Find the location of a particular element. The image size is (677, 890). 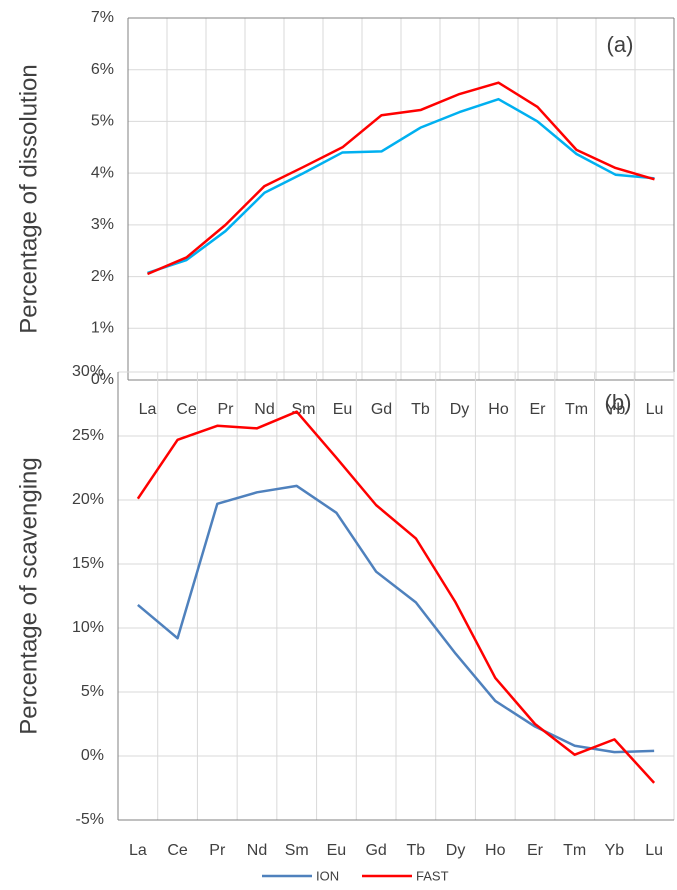

y-tick-label: 6% is located at coordinates (102, 69).